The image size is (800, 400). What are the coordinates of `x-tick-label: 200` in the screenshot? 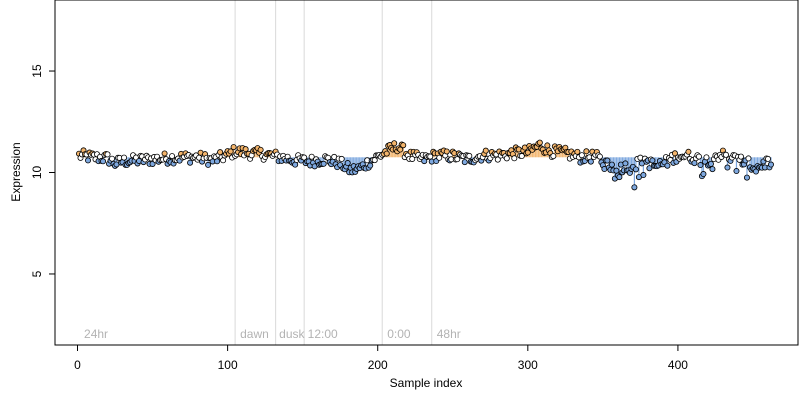 It's located at (378, 365).